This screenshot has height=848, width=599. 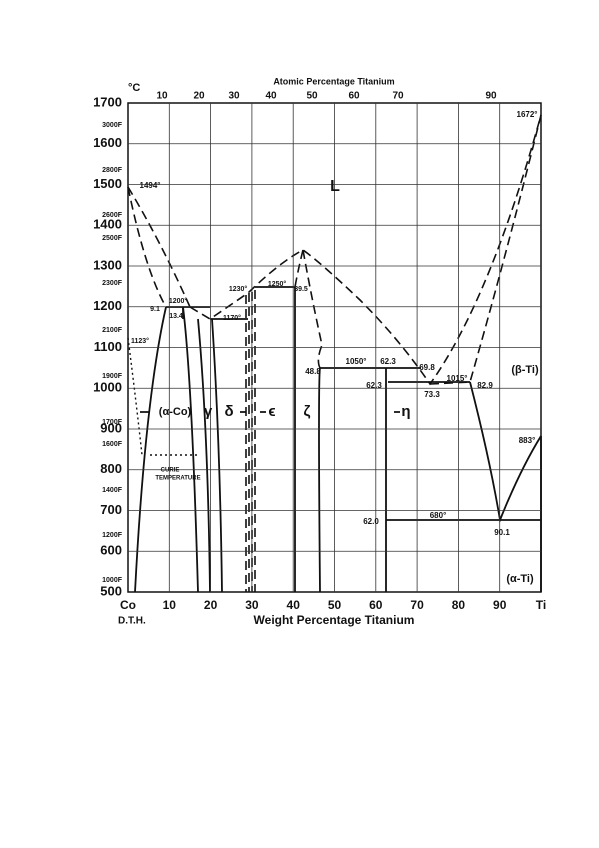 What do you see at coordinates (107, 387) in the screenshot?
I see `celsius-tick-label: 1000` at bounding box center [107, 387].